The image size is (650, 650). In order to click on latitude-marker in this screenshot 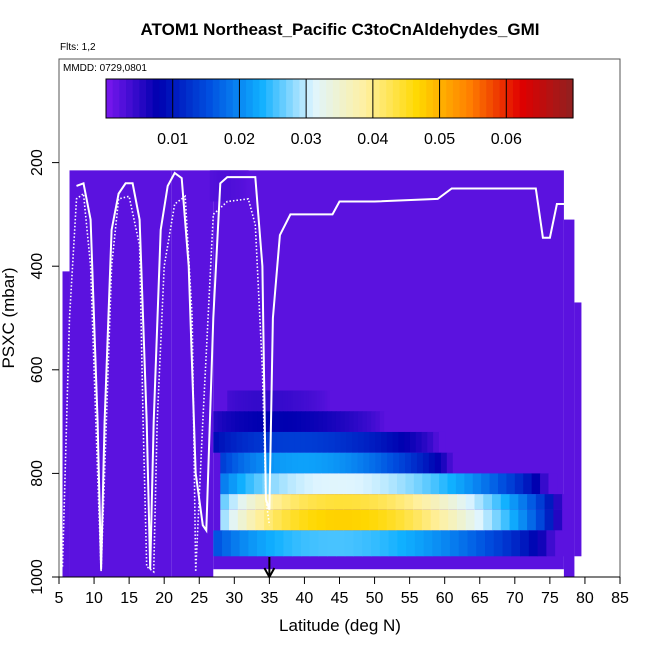, I will do `click(269, 568)`.